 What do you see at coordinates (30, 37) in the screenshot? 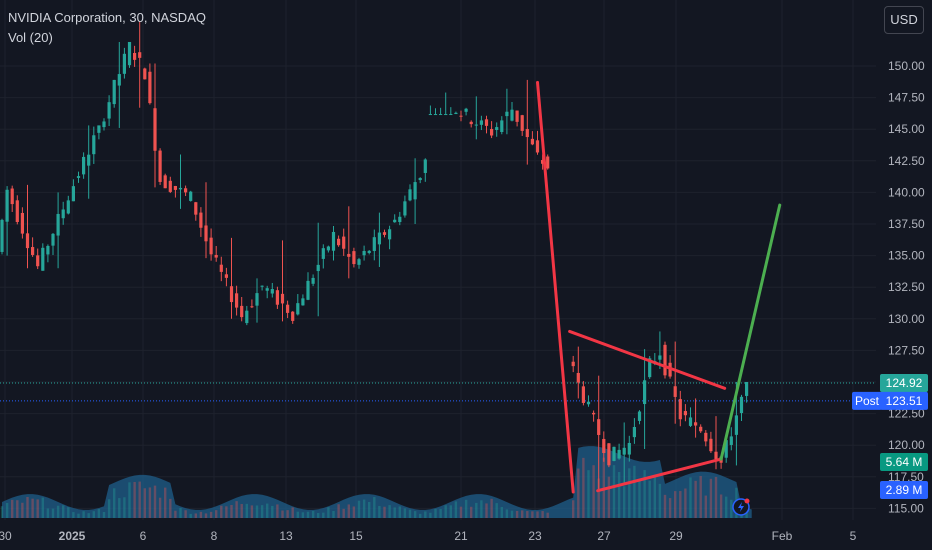
I see `volume-indicator-label: Vol (20)` at bounding box center [30, 37].